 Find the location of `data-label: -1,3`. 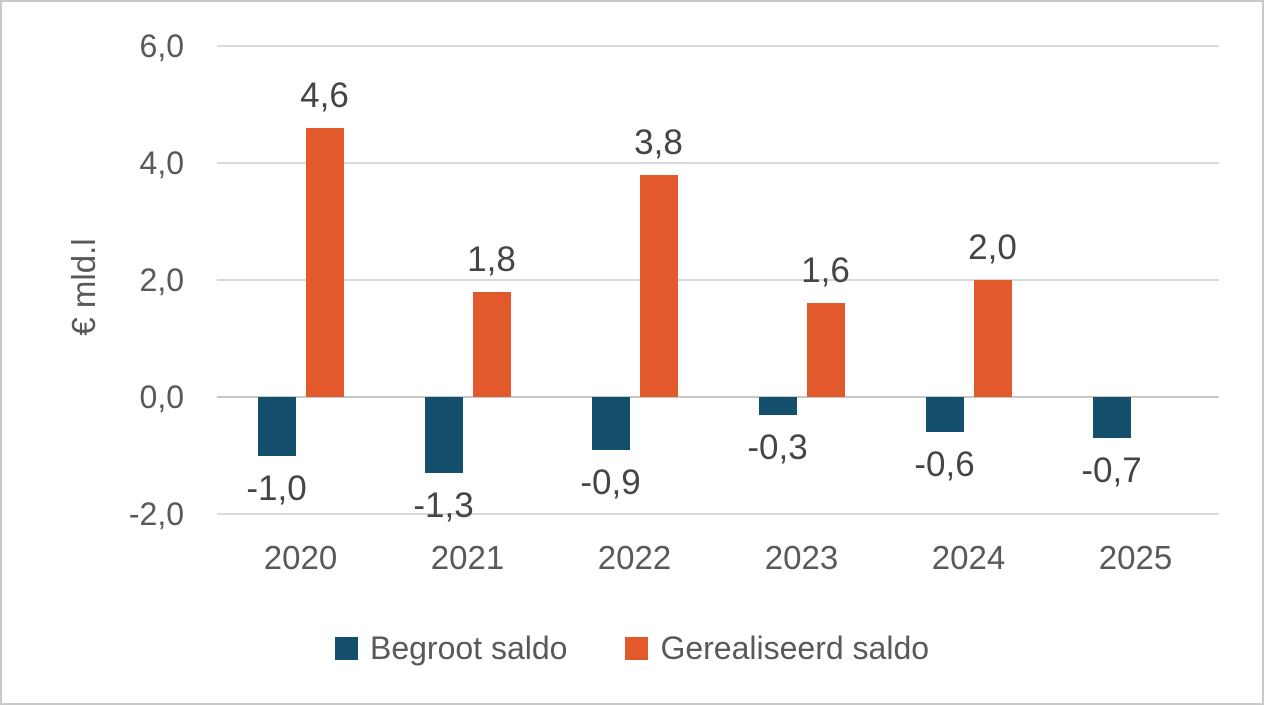

data-label: -1,3 is located at coordinates (443, 506).